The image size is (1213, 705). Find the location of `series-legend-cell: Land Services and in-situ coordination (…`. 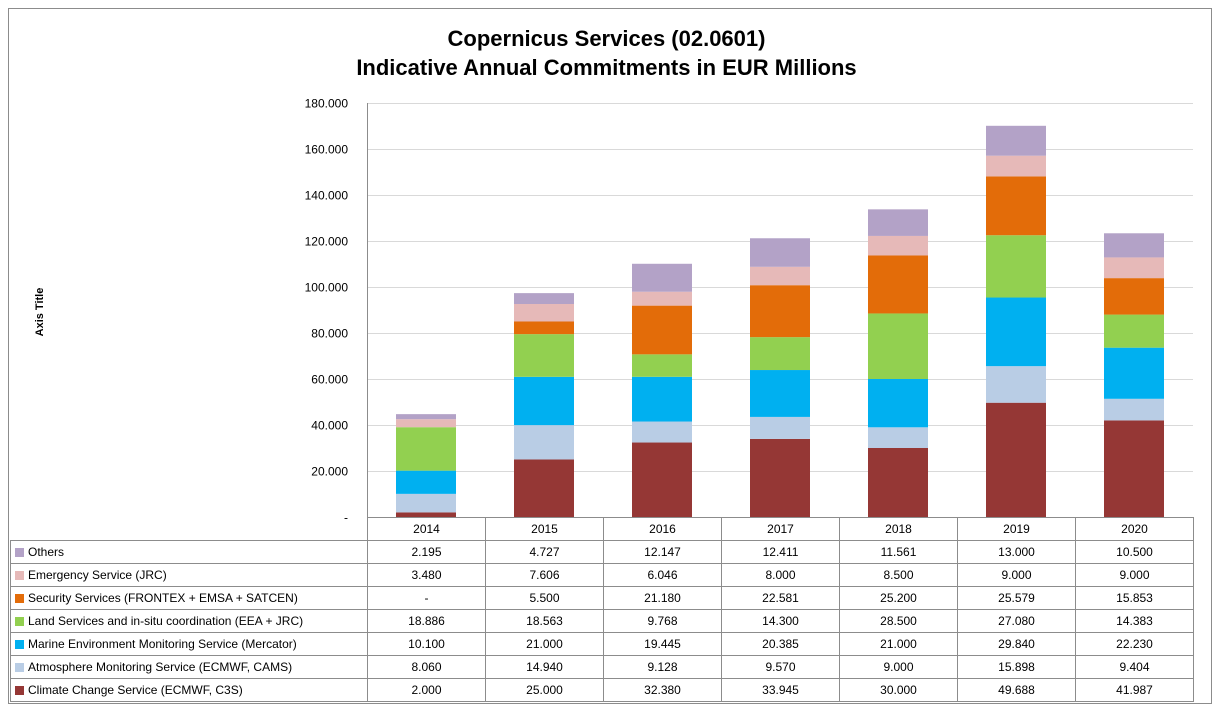

series-legend-cell: Land Services and in-situ coordination (… is located at coordinates (189, 621).